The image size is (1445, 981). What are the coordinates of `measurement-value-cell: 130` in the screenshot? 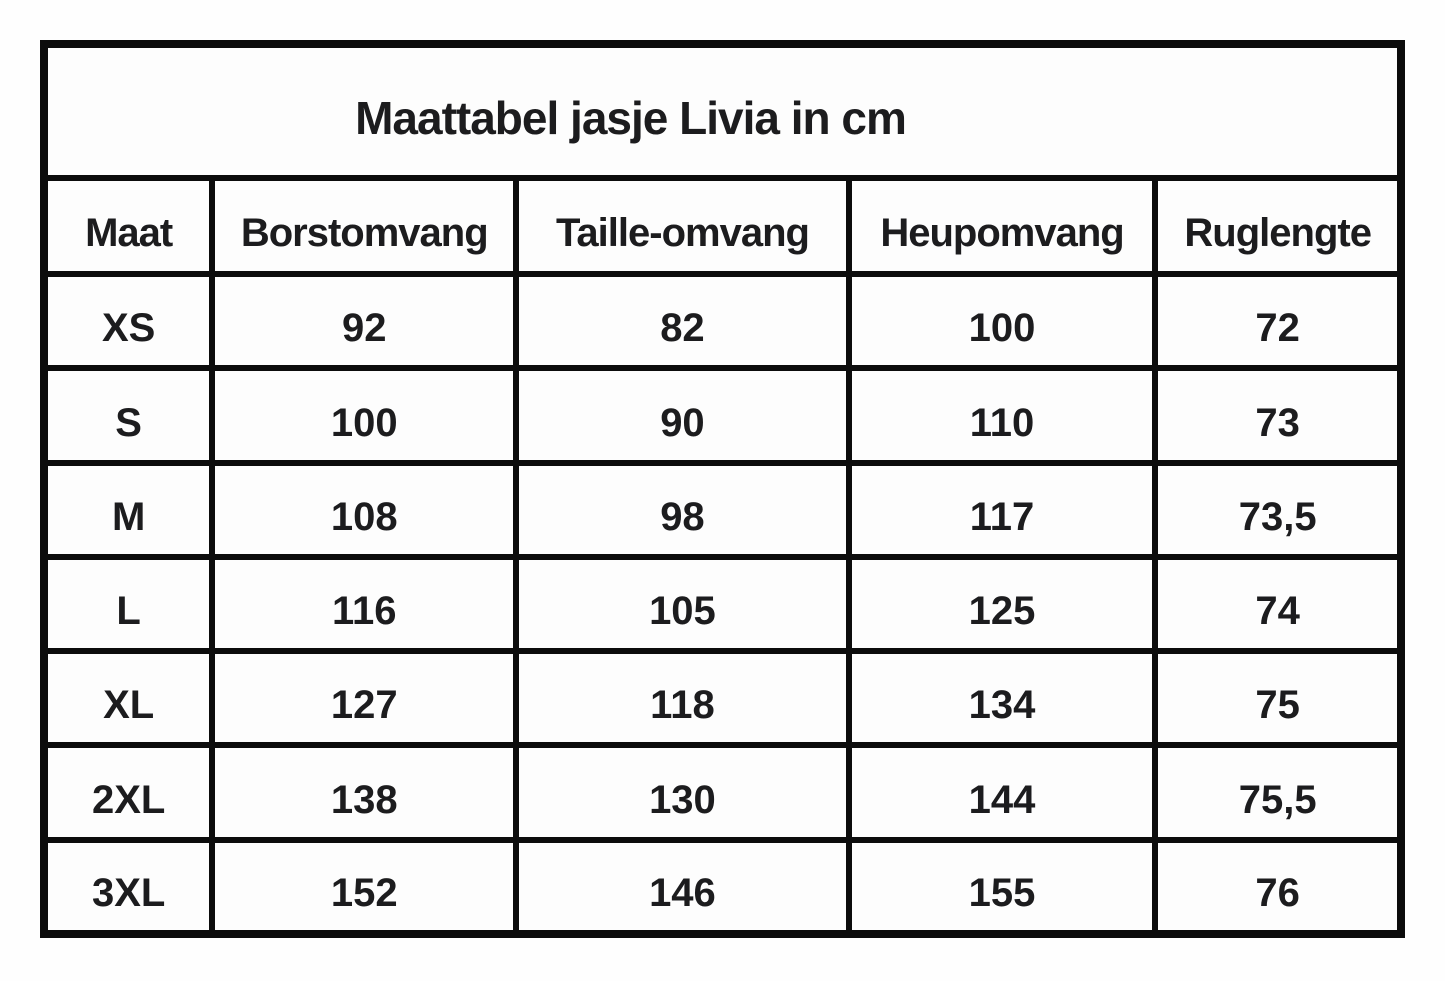 It's located at (682, 792).